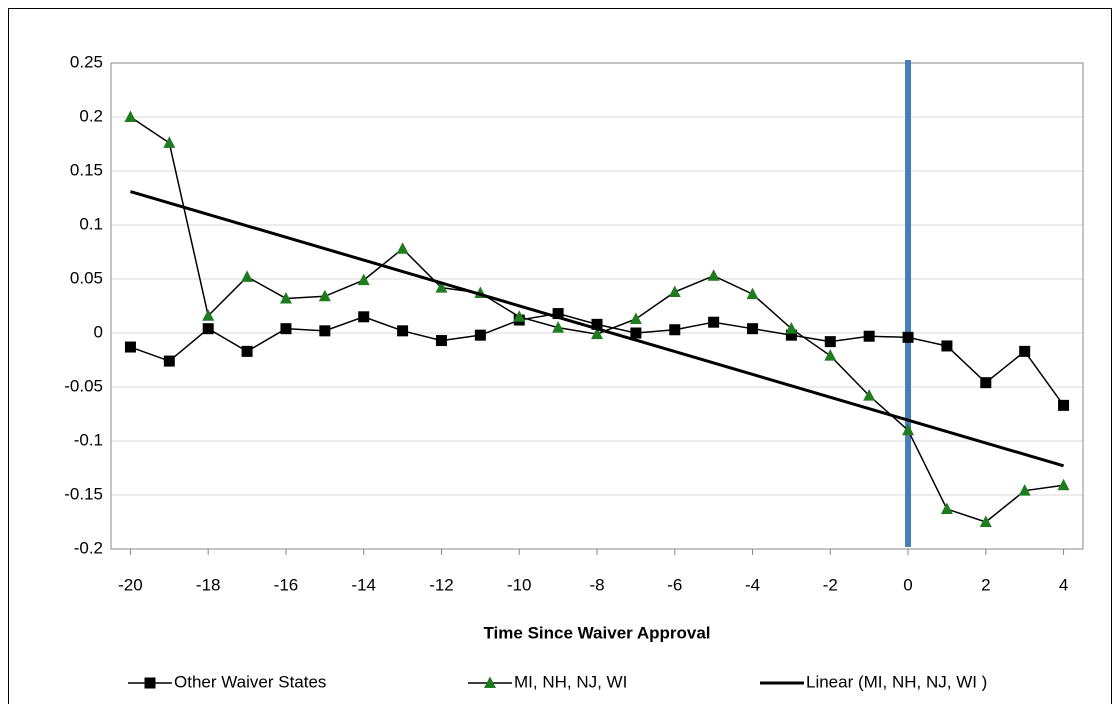  What do you see at coordinates (91, 223) in the screenshot?
I see `y-tick-label: 0.1` at bounding box center [91, 223].